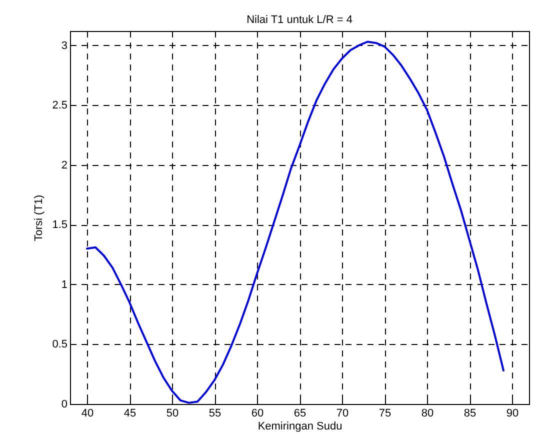  Describe the element at coordinates (300, 426) in the screenshot. I see `x-axis-title: Kemiringan Sudu` at that location.